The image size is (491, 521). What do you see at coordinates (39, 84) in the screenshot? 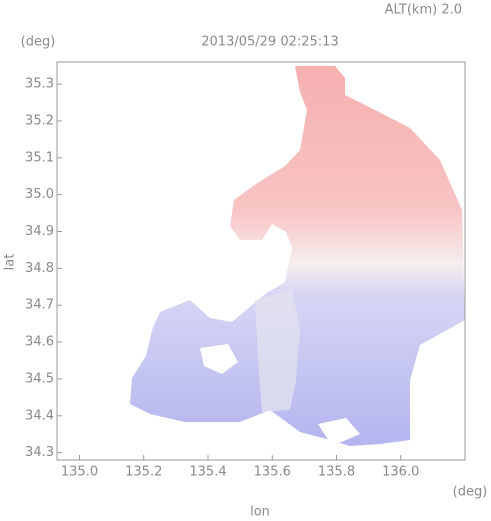
I see `y-tick-label: 35.3` at bounding box center [39, 84].